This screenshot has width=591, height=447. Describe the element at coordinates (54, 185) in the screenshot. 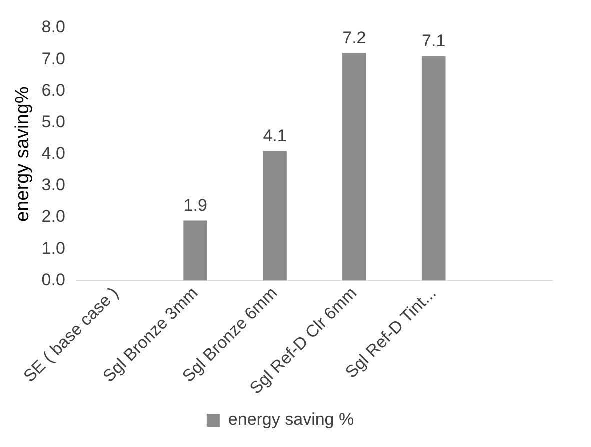

I see `y-tick-label: 3.0` at that location.